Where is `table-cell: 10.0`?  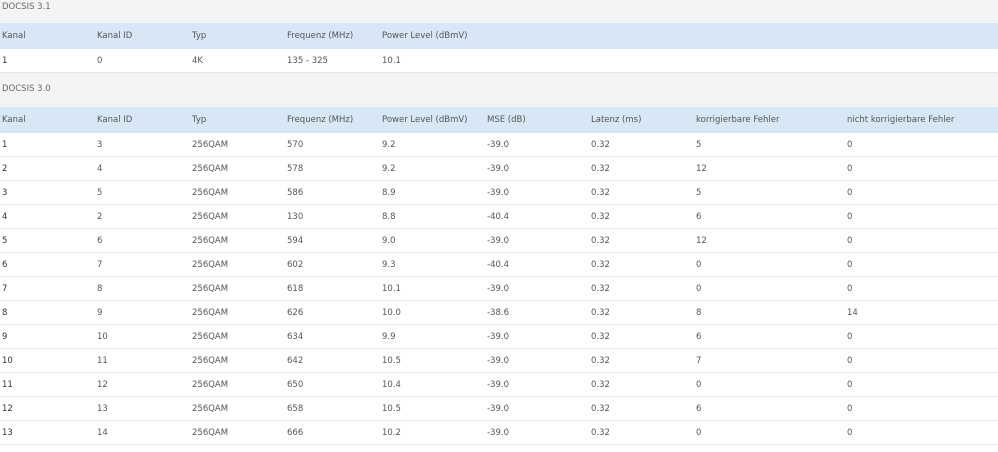 table-cell: 10.0 is located at coordinates (391, 313).